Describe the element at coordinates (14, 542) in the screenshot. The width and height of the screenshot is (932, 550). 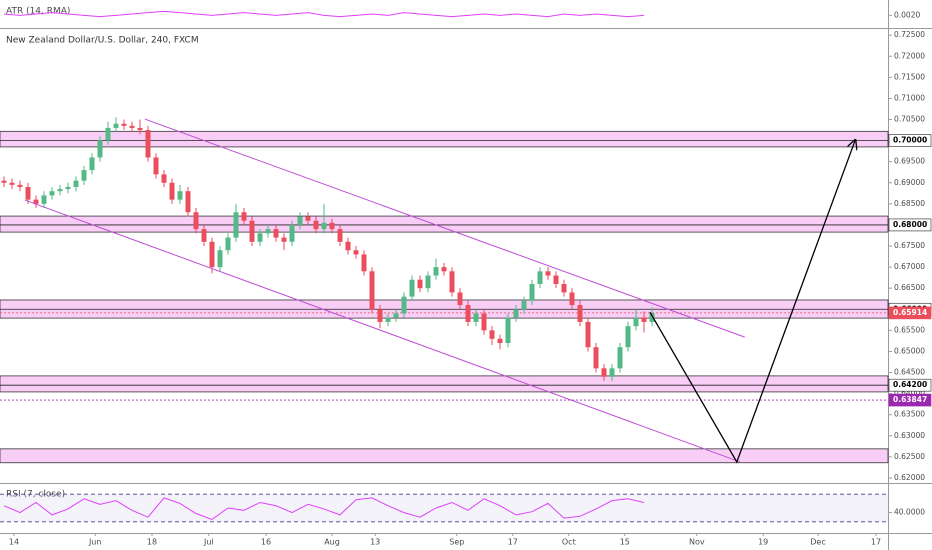
I see `x-tick-label: 14` at that location.